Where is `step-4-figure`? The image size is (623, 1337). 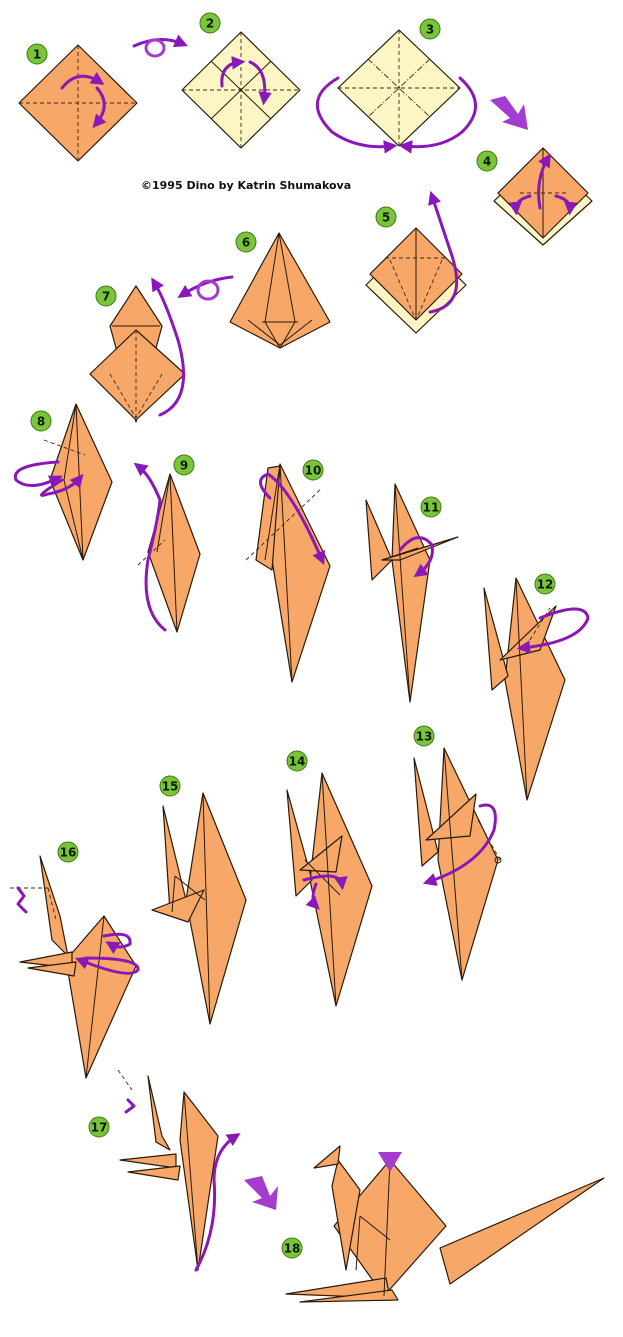
step-4-figure is located at coordinates (543, 196).